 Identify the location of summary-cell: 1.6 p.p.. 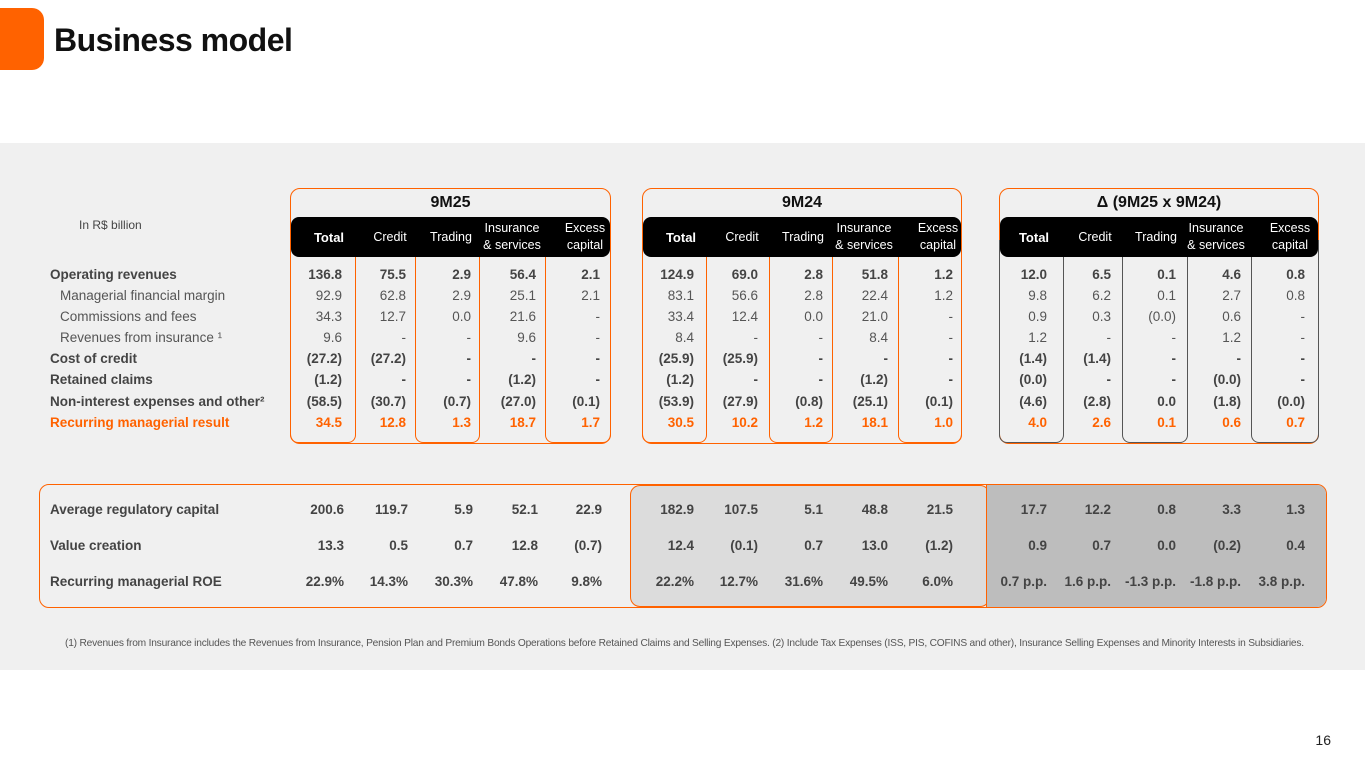
(1087, 581).